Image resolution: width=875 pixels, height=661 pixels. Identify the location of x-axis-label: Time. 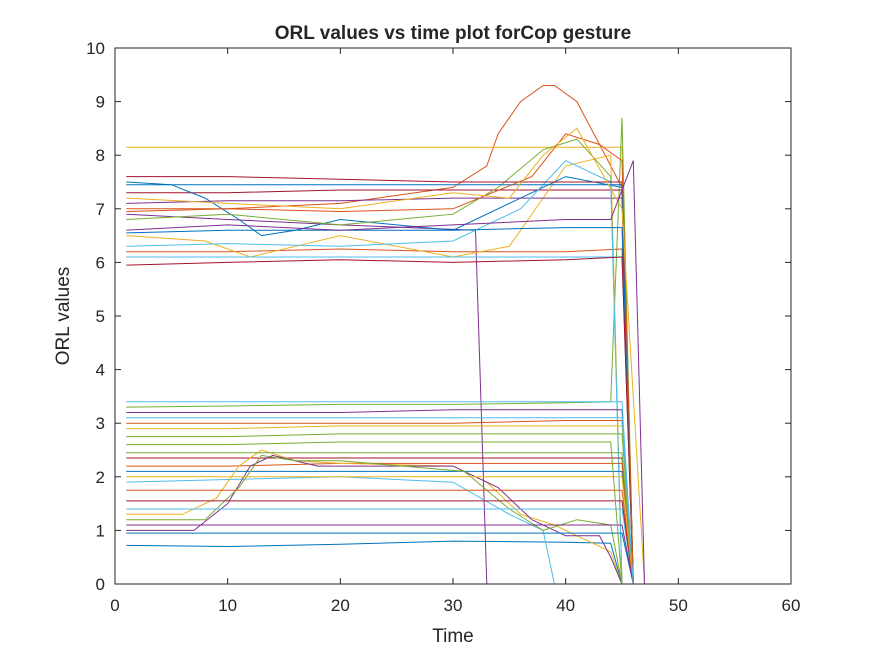
(453, 636).